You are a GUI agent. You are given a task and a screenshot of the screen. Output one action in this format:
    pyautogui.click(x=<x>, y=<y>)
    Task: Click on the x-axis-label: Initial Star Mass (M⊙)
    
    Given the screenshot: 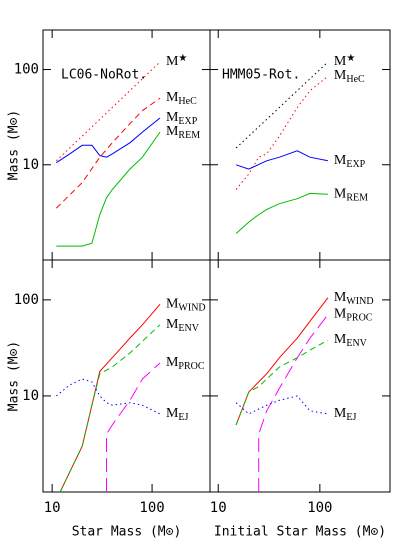 What is the action you would take?
    pyautogui.click(x=300, y=532)
    